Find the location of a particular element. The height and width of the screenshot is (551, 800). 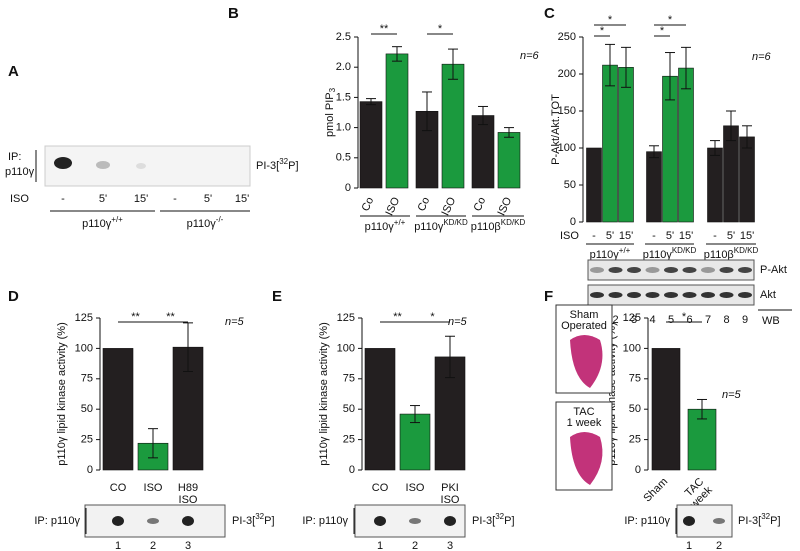

panel-label: B is located at coordinates (233, 13).